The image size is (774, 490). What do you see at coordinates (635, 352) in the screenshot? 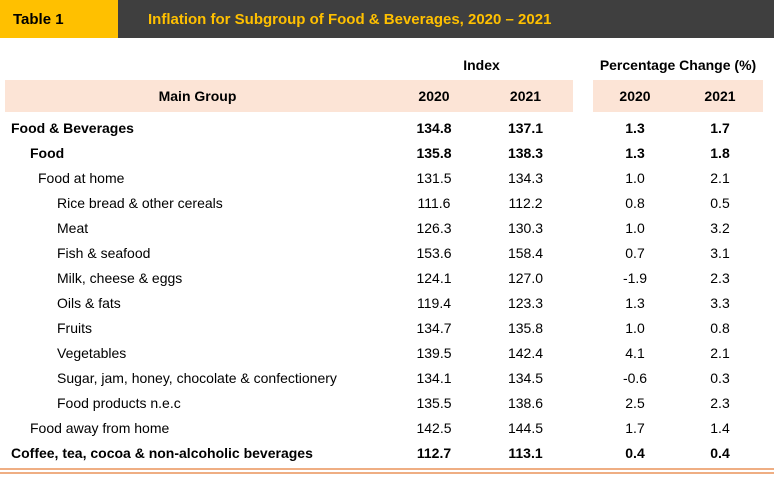
I see `pct-2020-value: 4.1` at bounding box center [635, 352].